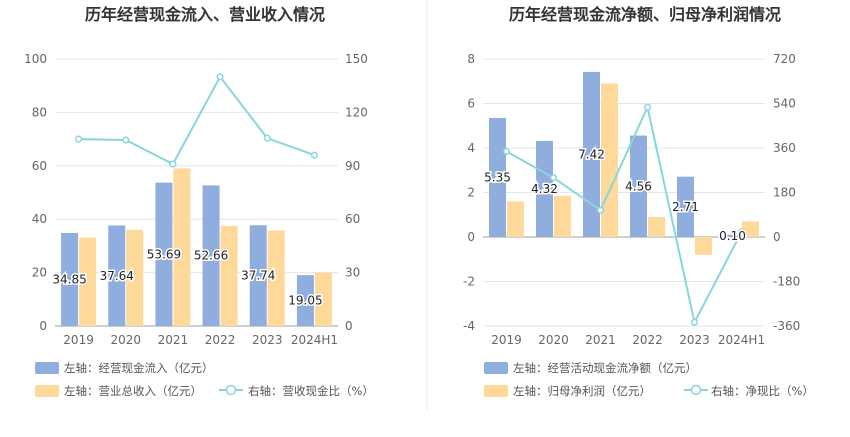  I want to click on x-tick-label: 2024H1, so click(314, 340).